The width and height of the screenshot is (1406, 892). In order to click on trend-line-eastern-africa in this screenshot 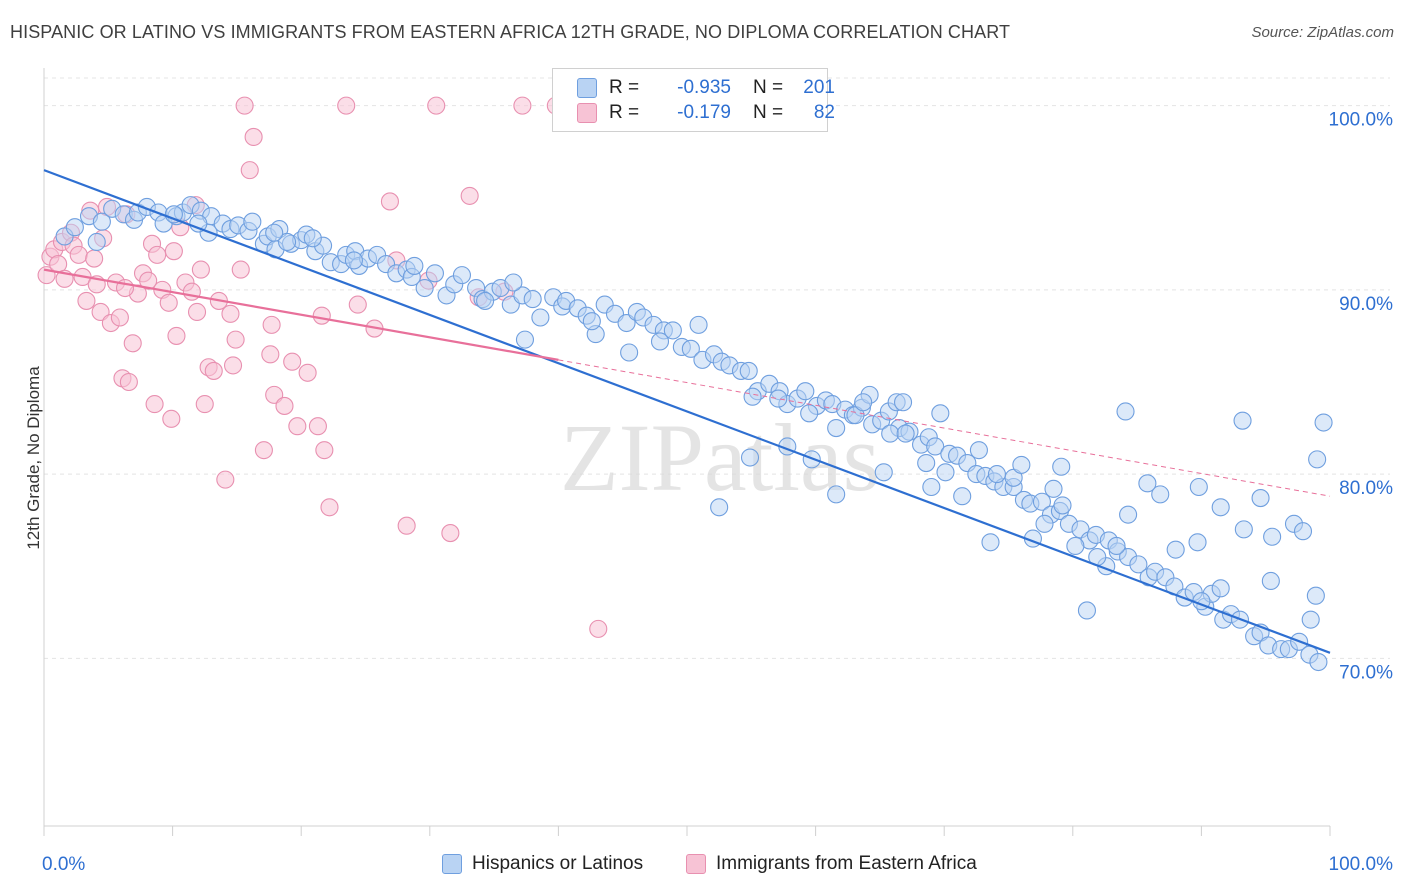, I will do `click(301, 314)`.